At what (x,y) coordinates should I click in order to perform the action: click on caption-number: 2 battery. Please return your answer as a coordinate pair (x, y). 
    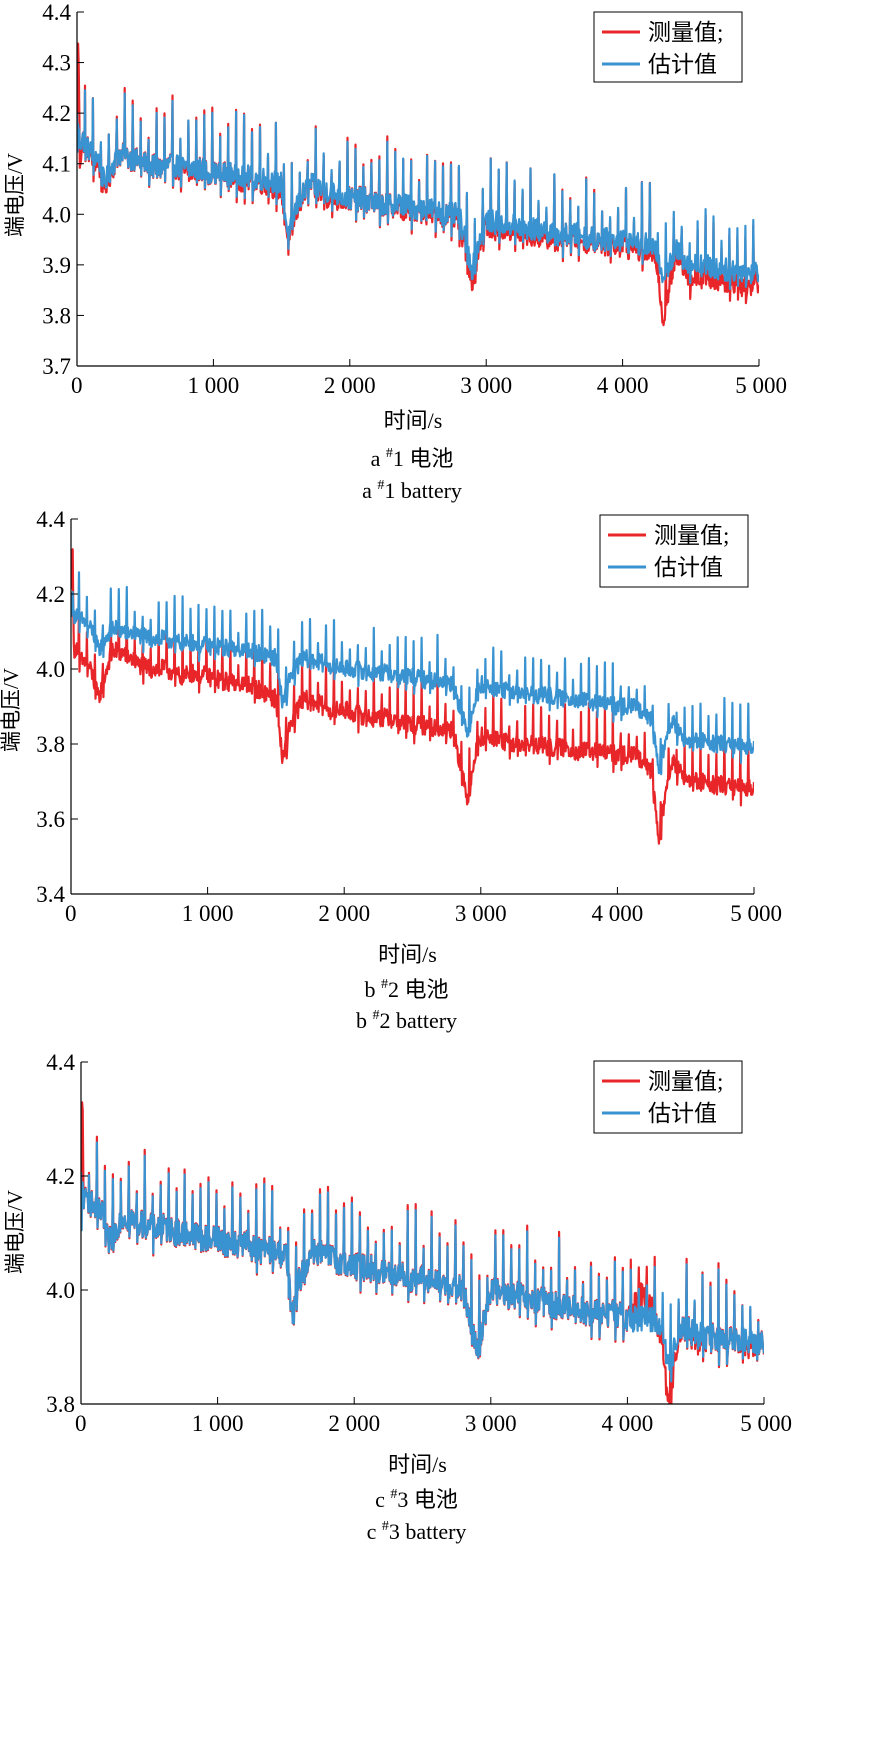
    Looking at the image, I should click on (418, 1020).